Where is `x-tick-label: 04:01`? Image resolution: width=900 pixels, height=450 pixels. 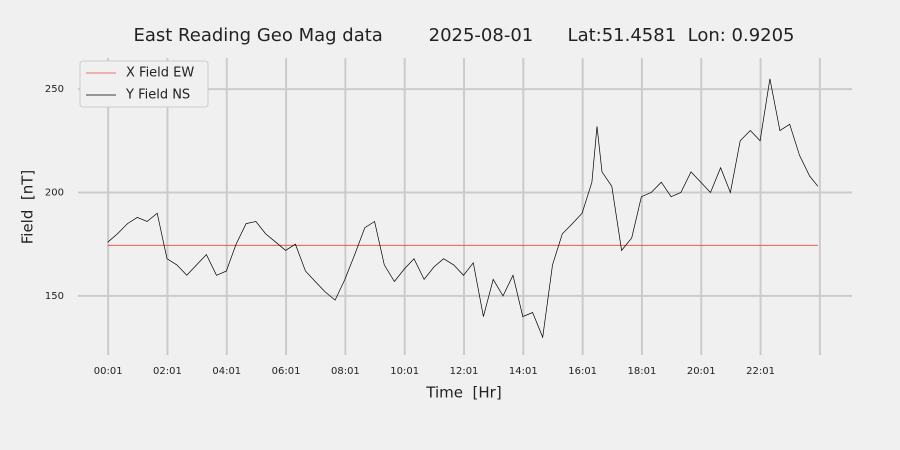 x-tick-label: 04:01 is located at coordinates (226, 371).